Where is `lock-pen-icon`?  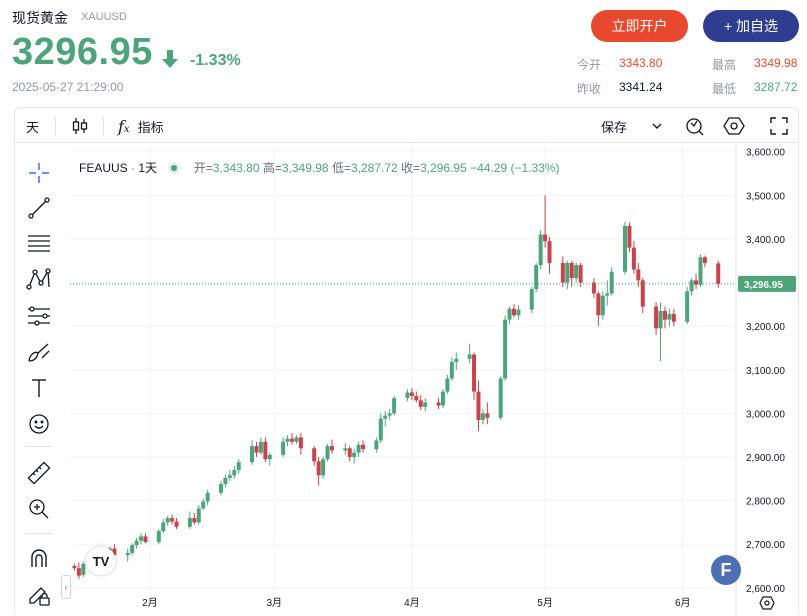 lock-pen-icon is located at coordinates (39, 594).